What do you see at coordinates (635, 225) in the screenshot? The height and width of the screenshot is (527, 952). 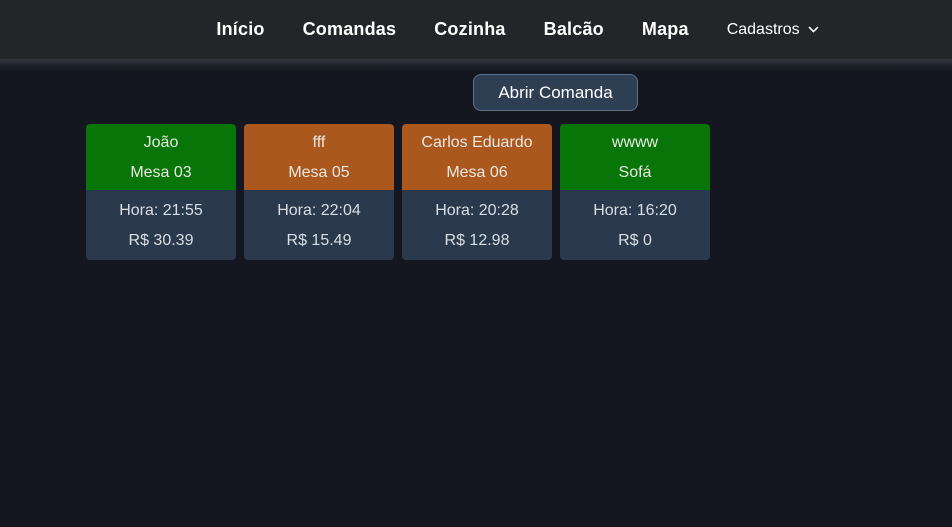 I see `comanda-card-body: Hora: 16:20 R$ 0` at bounding box center [635, 225].